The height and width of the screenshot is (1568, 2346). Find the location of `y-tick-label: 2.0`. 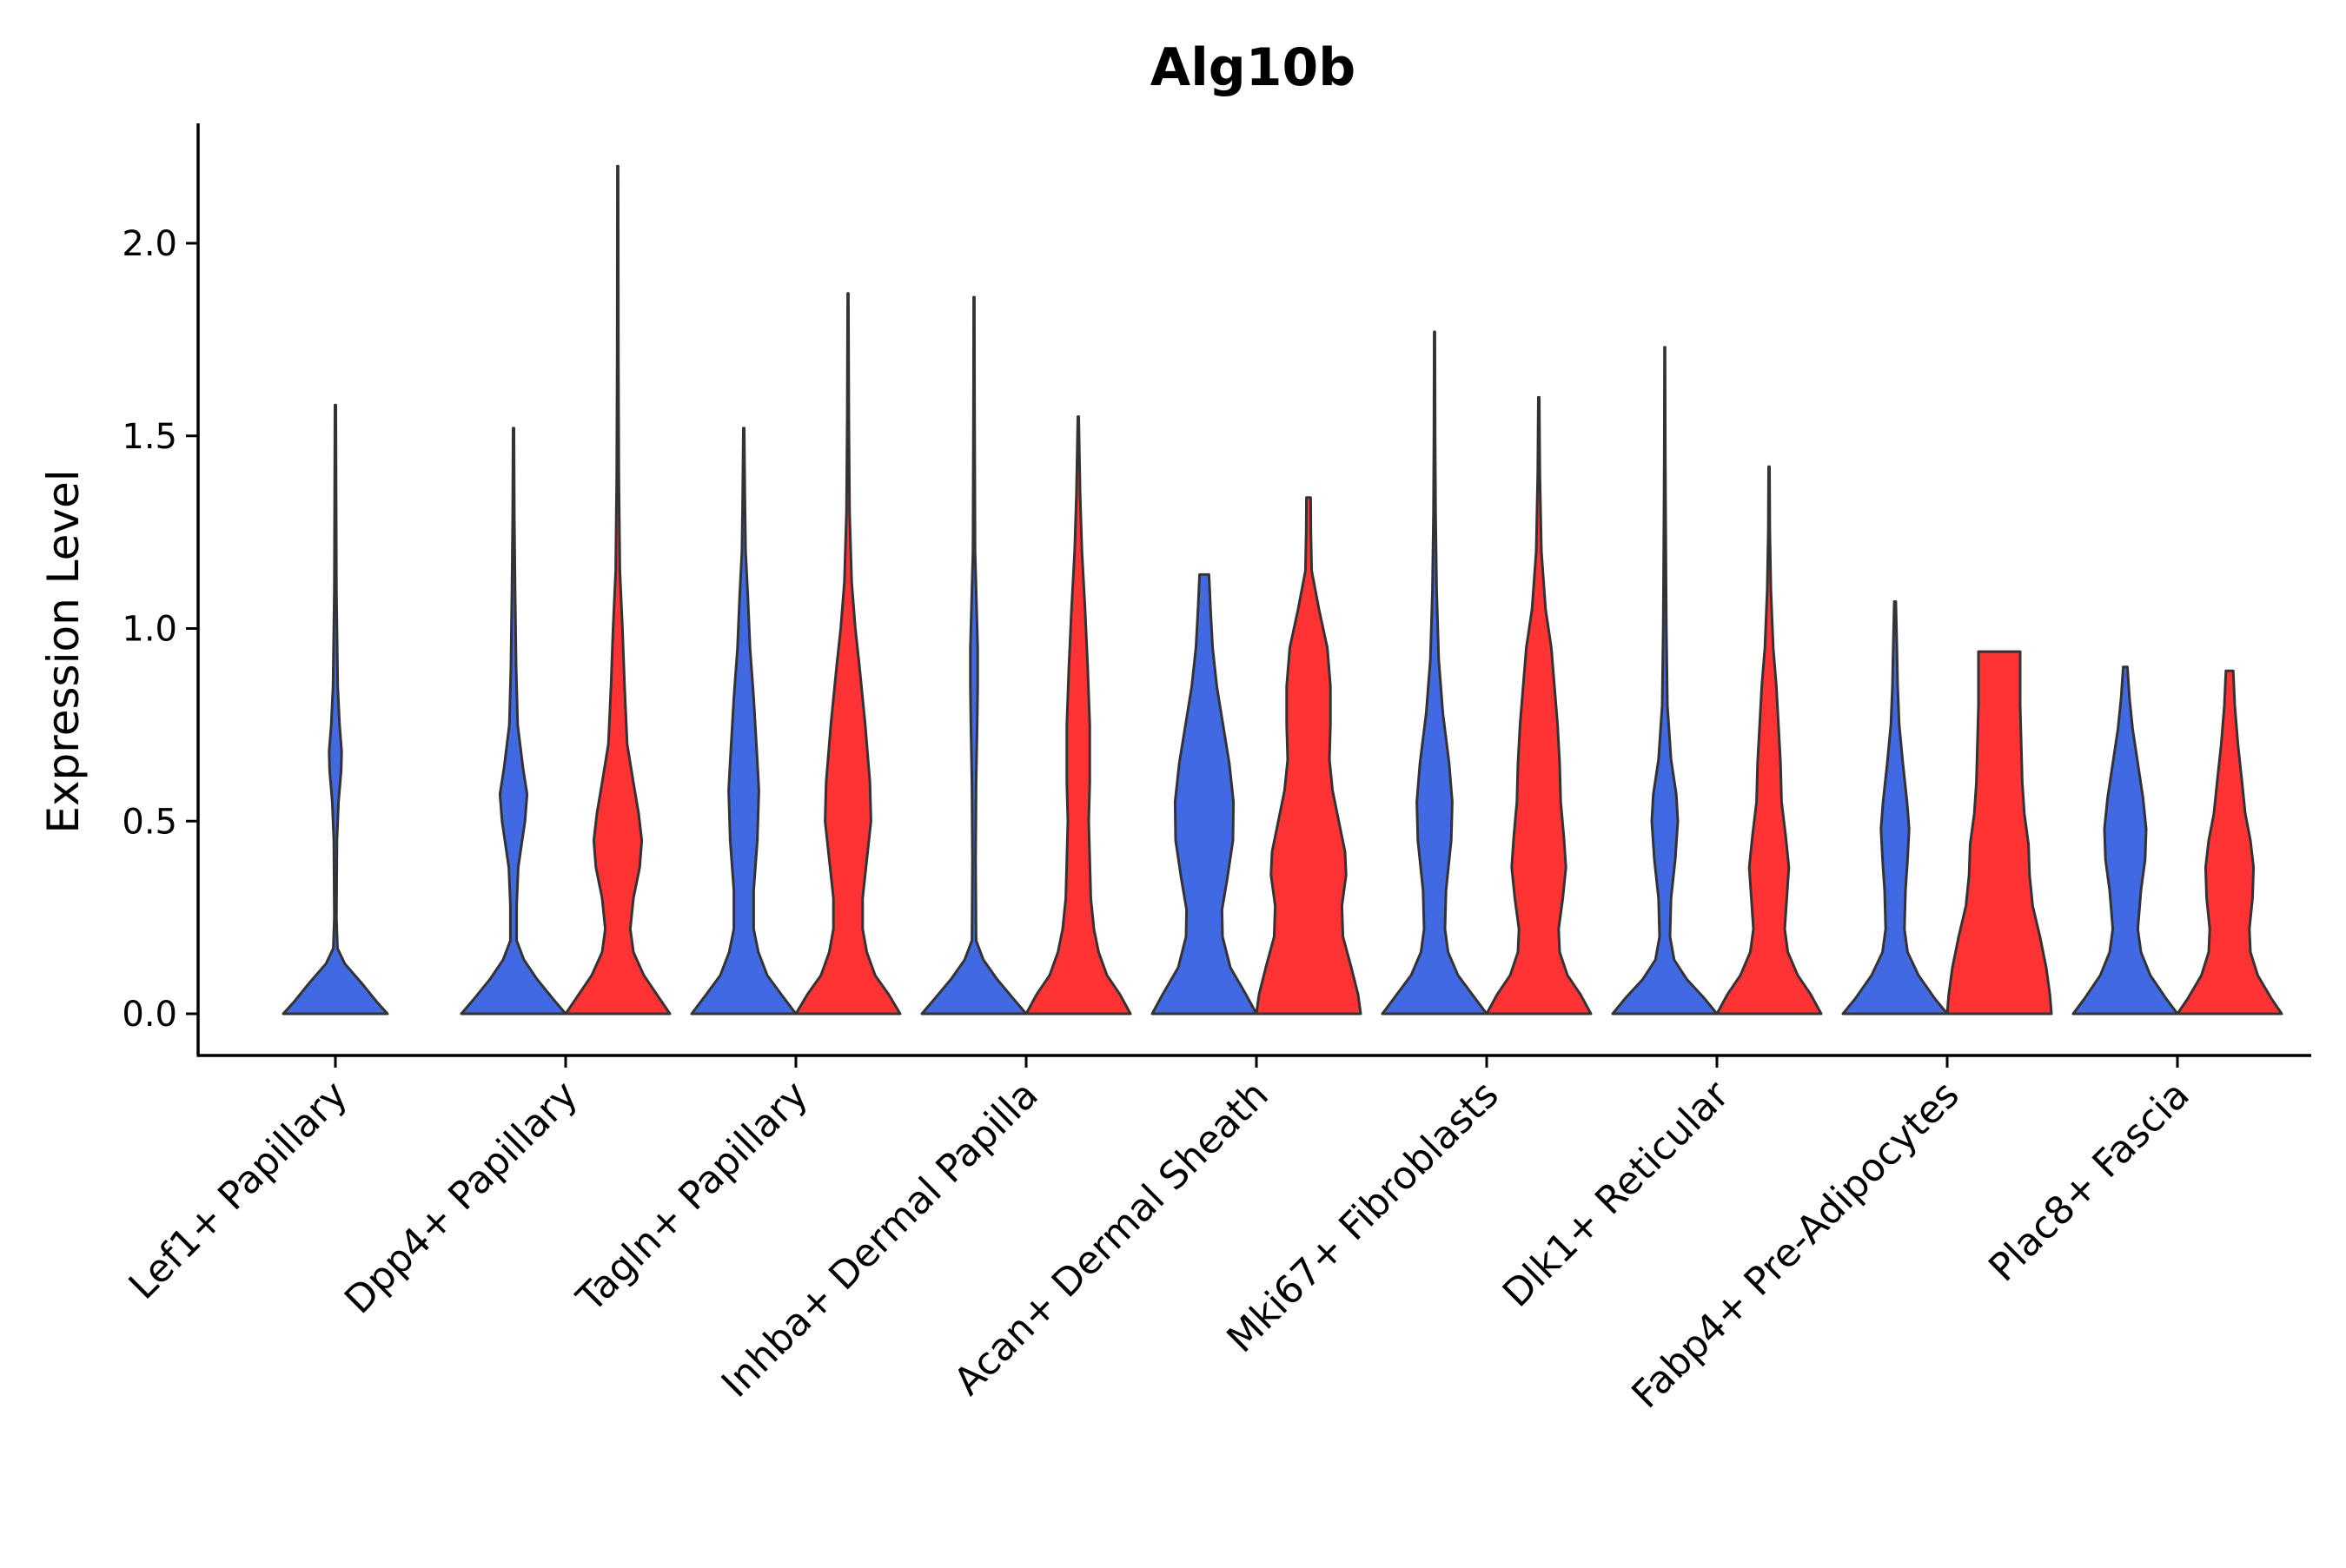

y-tick-label: 2.0 is located at coordinates (149, 244).